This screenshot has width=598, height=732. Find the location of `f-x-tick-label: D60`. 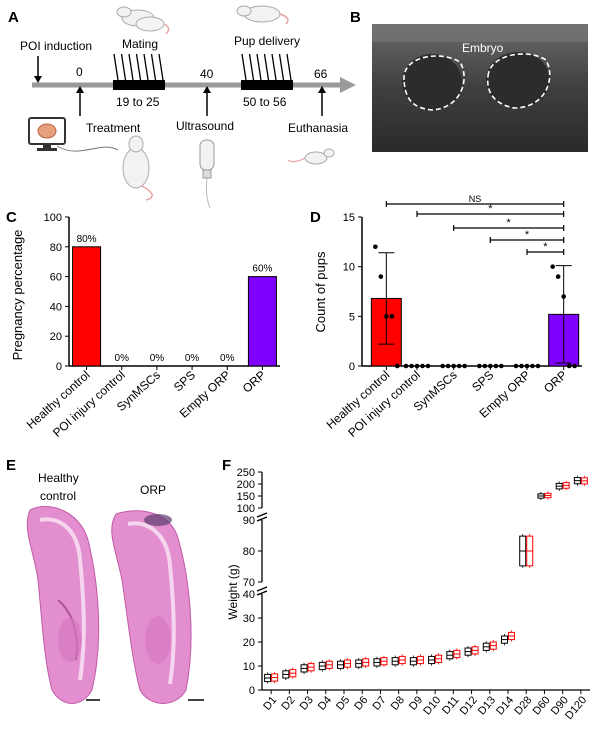

f-x-tick-label: D60 is located at coordinates (542, 705).